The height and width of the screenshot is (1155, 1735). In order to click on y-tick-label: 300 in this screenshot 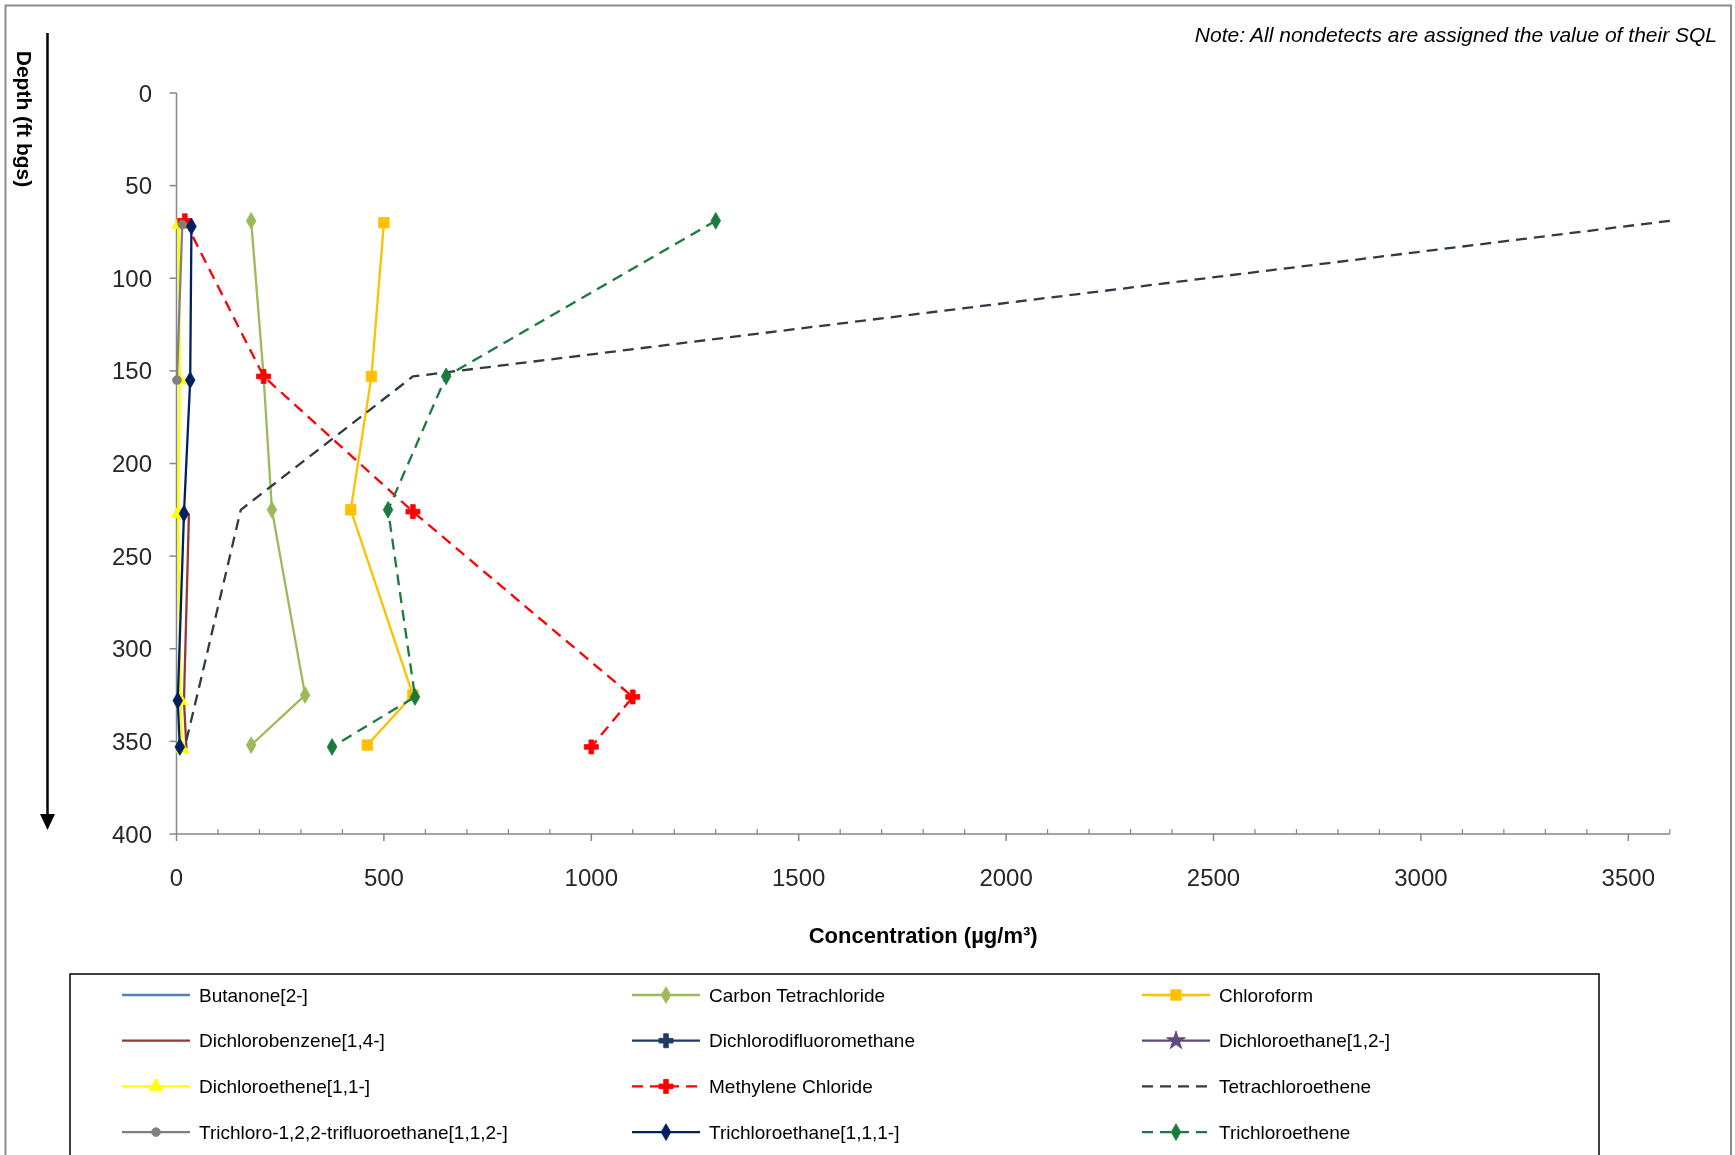, I will do `click(131, 649)`.